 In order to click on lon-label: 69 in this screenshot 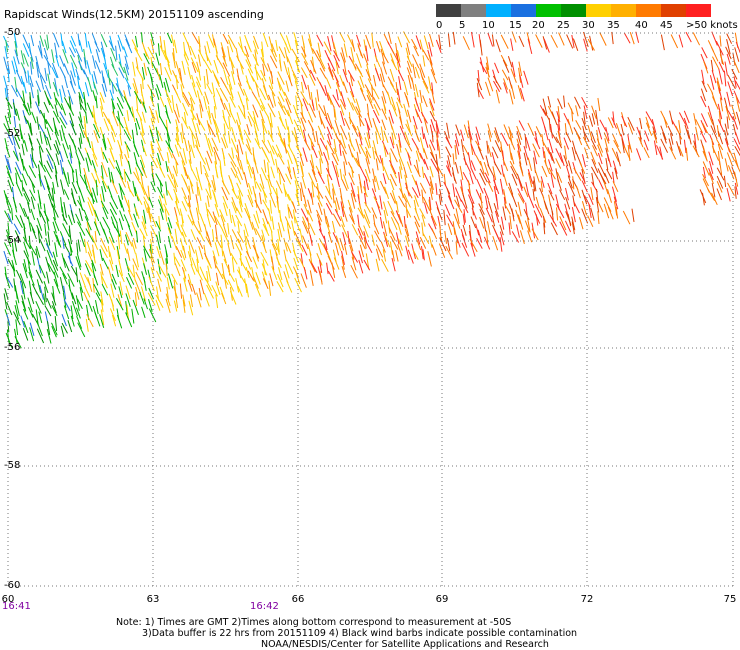, I will do `click(442, 599)`.